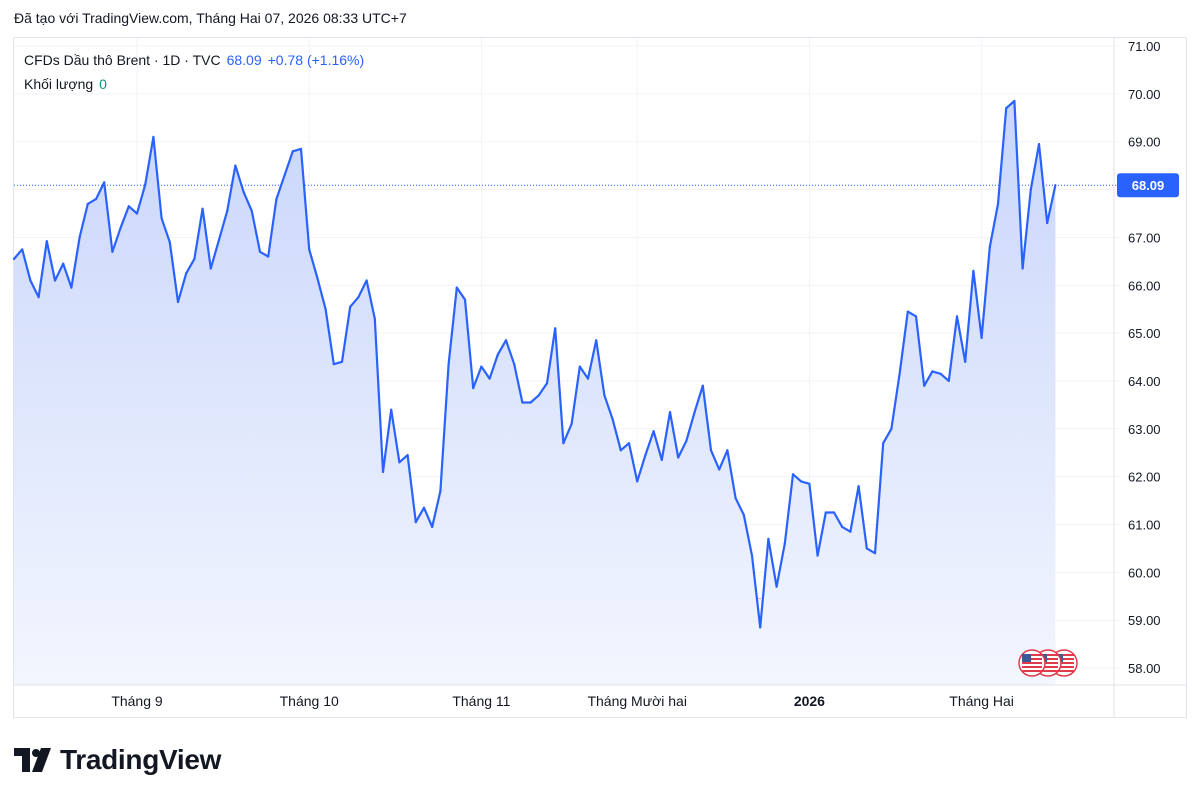 This screenshot has width=1200, height=799. Describe the element at coordinates (1144, 477) in the screenshot. I see `y-tick-label: 62.00` at that location.